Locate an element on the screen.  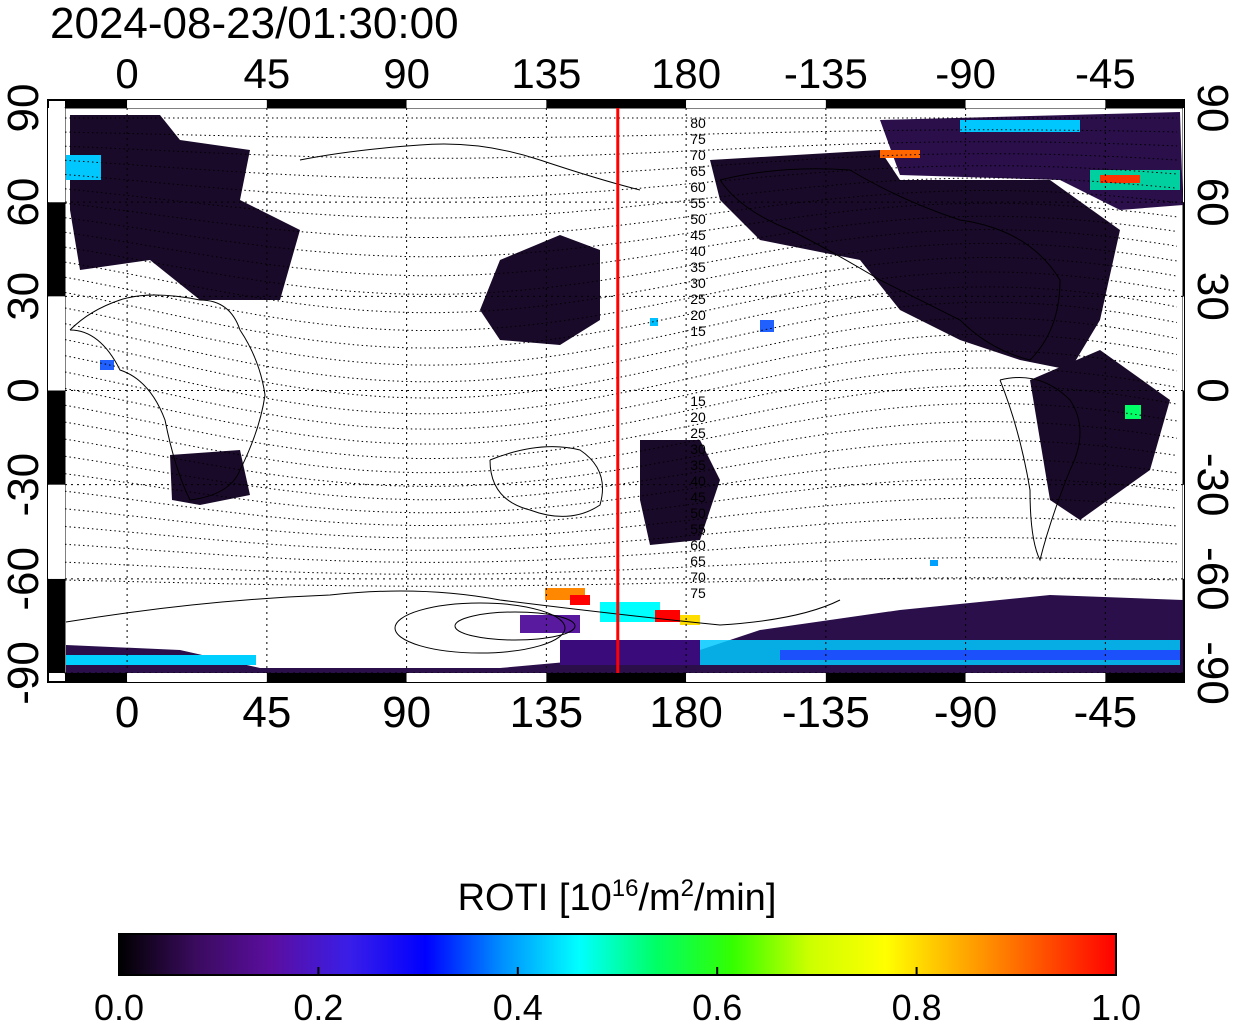
right-latitude-label: -60 is located at coordinates (1212, 579).